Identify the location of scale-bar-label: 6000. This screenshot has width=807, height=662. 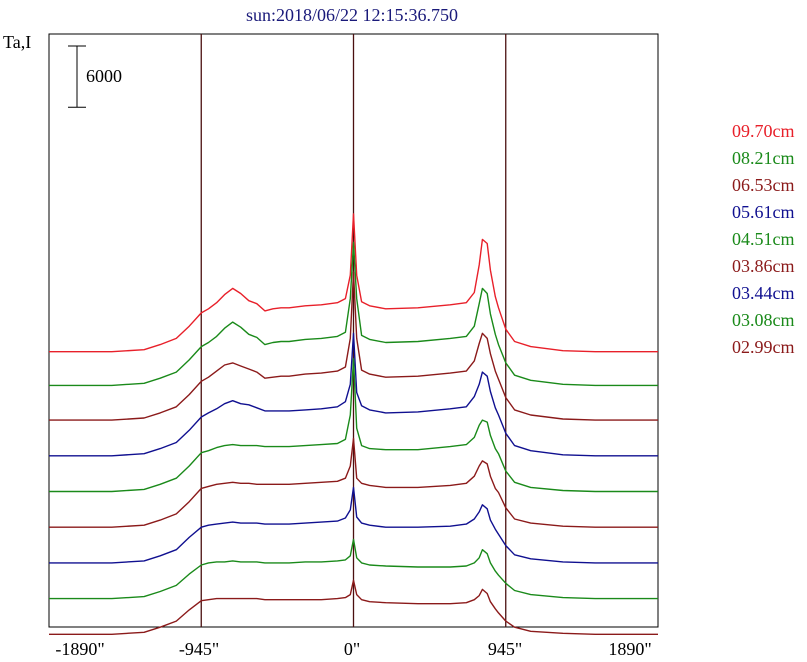
(104, 76).